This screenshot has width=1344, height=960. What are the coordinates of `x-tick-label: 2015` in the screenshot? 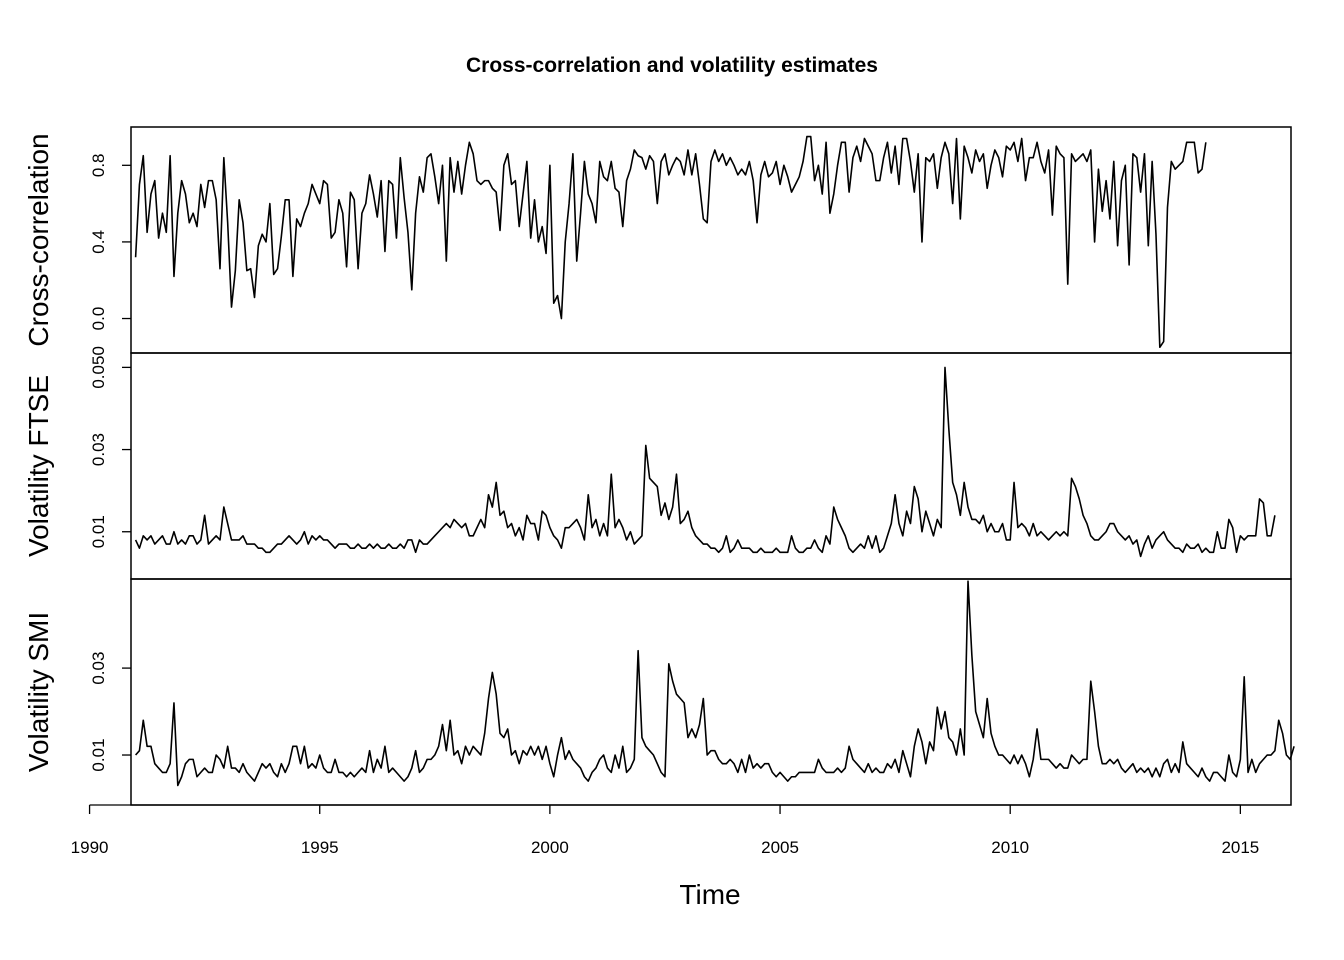 It's located at (1240, 847).